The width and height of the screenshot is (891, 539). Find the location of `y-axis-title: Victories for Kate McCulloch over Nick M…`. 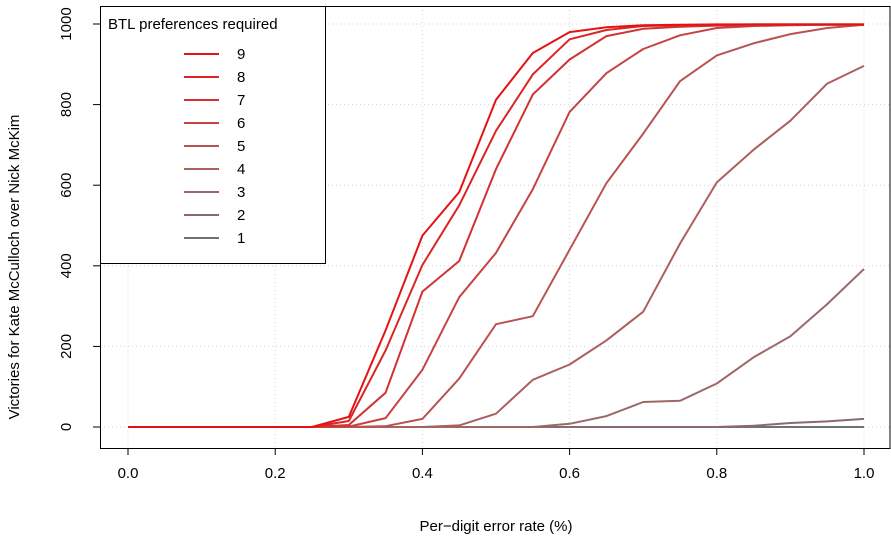

y-axis-title: Victories for Kate McCulloch over Nick M… is located at coordinates (14, 267).